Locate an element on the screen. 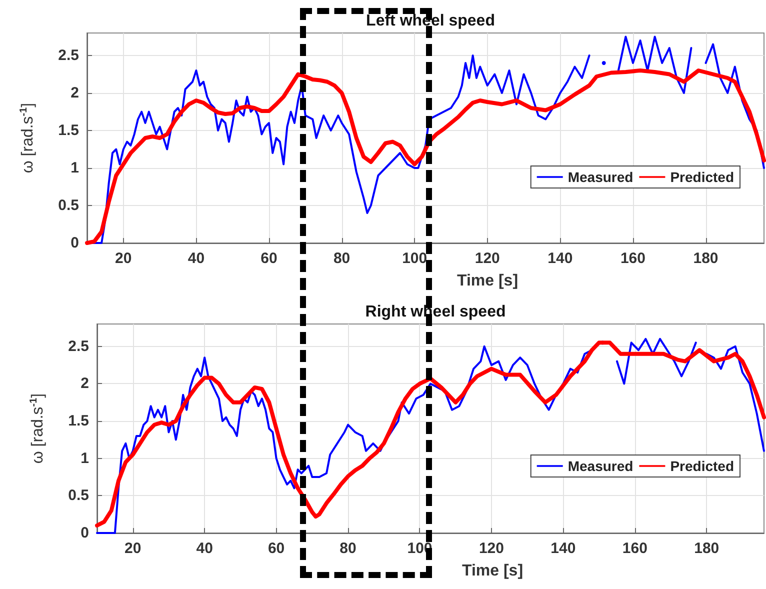 Image resolution: width=766 pixels, height=589 pixels. chart-title: Right wheel speed is located at coordinates (435, 312).